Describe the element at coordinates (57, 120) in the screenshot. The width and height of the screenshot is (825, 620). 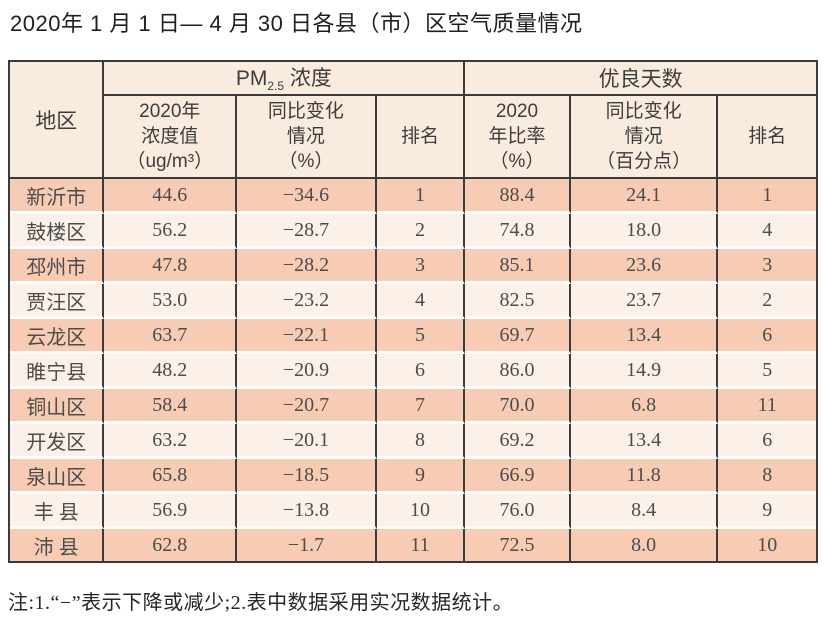
I see `region-column-header: 地区` at that location.